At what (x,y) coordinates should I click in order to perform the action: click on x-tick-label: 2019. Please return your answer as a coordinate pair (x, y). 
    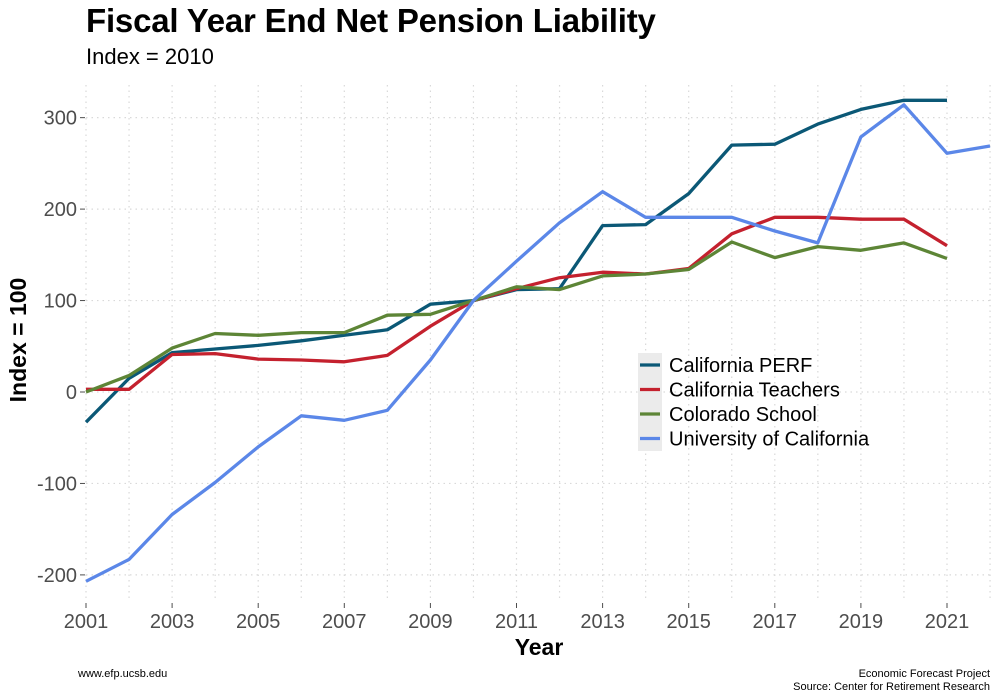
    Looking at the image, I should click on (861, 622).